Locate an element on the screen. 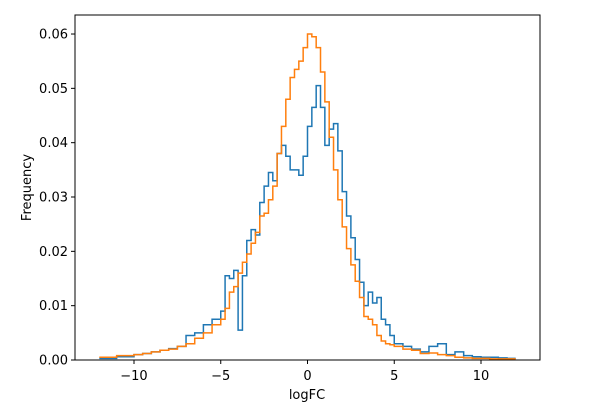 The height and width of the screenshot is (410, 598). y-tick-label: 0.02 is located at coordinates (53, 252).